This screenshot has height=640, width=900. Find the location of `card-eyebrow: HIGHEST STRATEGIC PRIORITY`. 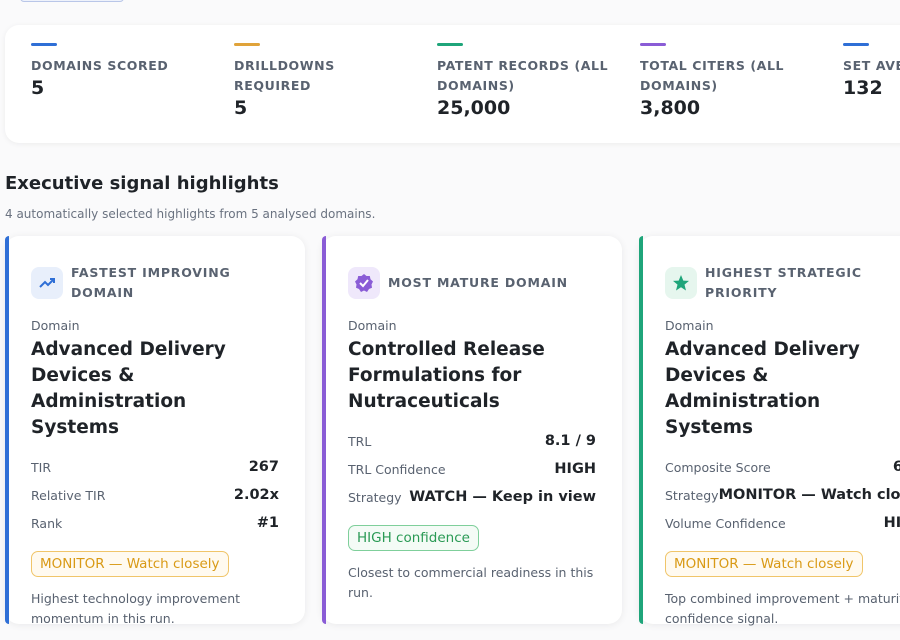

card-eyebrow: HIGHEST STRATEGIC PRIORITY is located at coordinates (783, 282).